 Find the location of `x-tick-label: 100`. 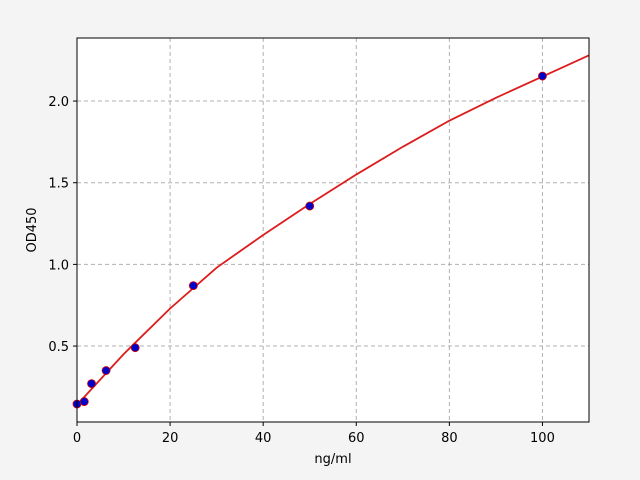

x-tick-label: 100 is located at coordinates (542, 438).